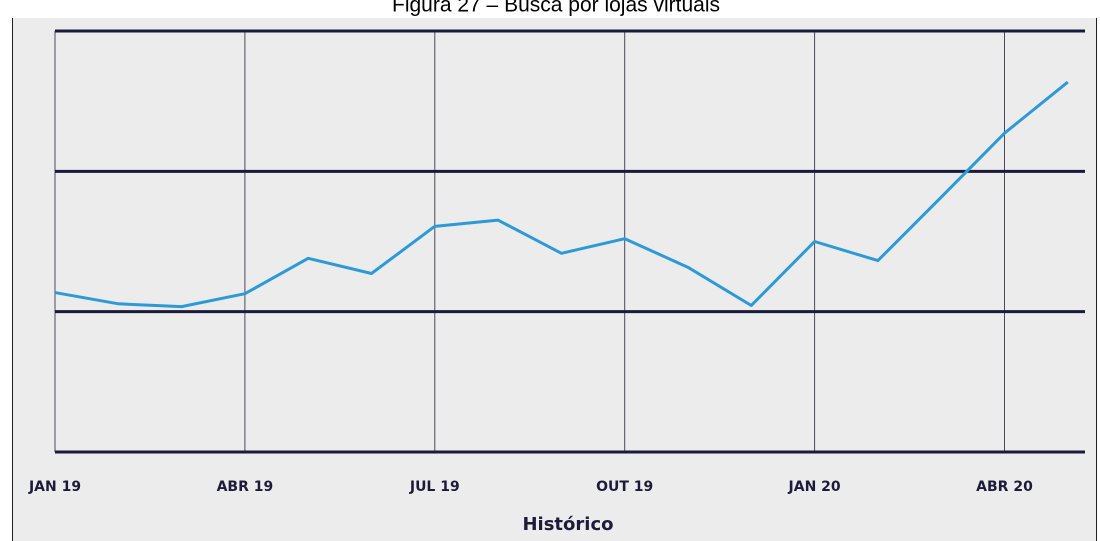  I want to click on chart-title: Figura 27 – Busca por lojas virtuais, so click(556, 8).